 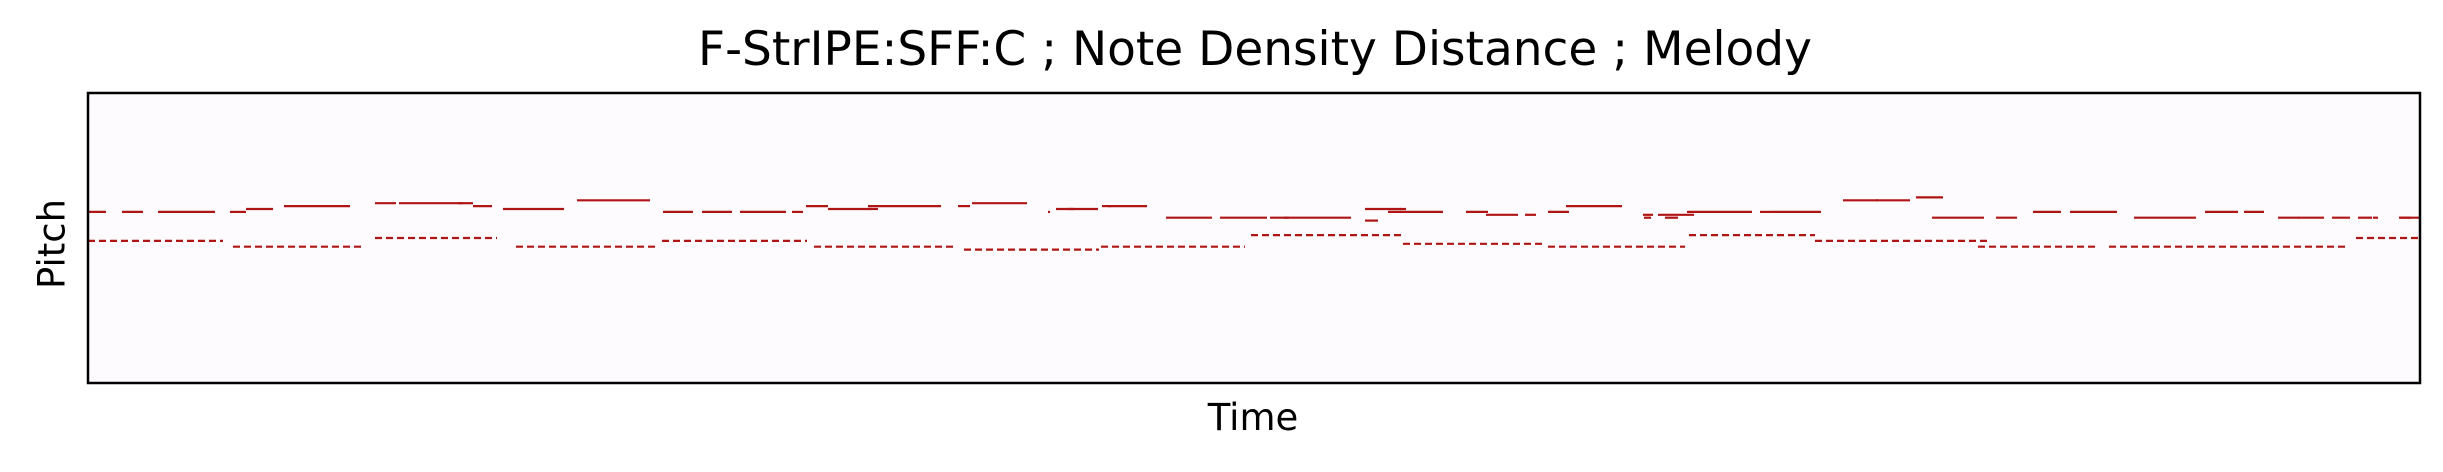 I want to click on y-axis-label: Pitch, so click(x=52, y=244).